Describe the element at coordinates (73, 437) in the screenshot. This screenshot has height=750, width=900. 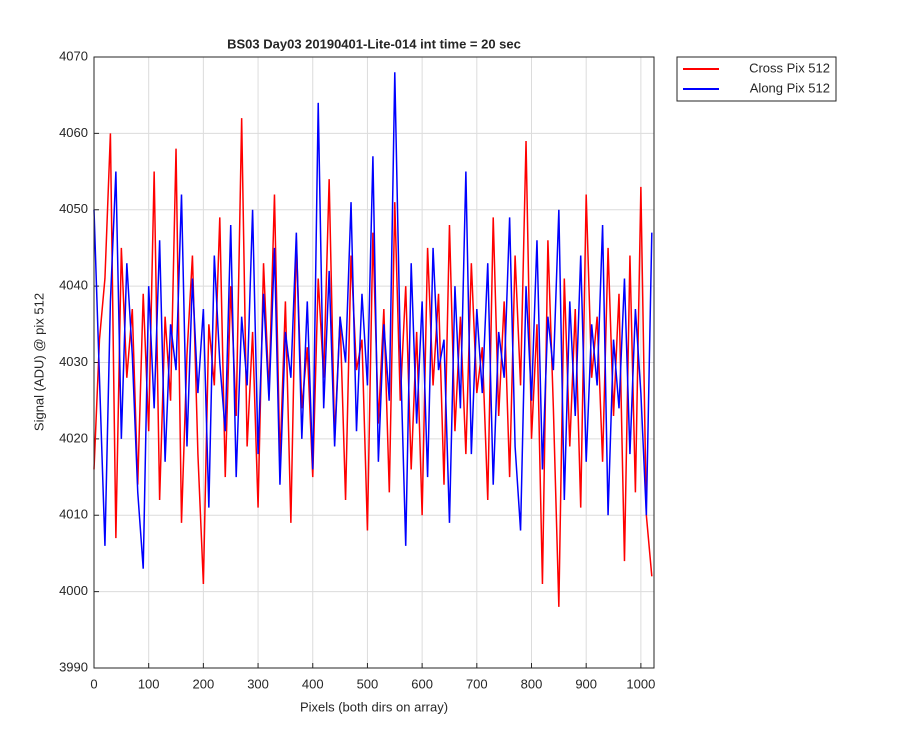
I see `y-tick-label: 4020` at that location.